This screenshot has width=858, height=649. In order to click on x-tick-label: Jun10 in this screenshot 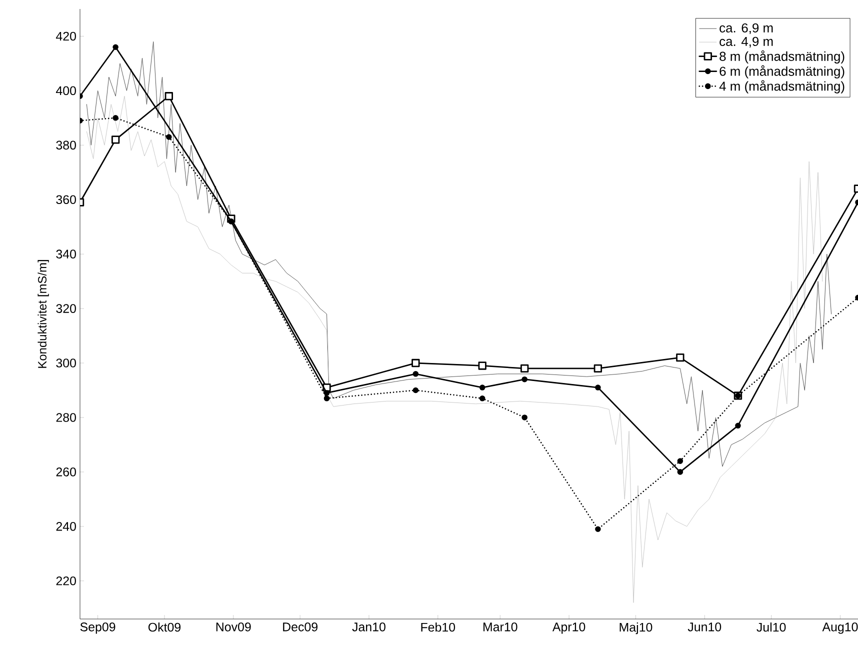, I will do `click(705, 627)`.